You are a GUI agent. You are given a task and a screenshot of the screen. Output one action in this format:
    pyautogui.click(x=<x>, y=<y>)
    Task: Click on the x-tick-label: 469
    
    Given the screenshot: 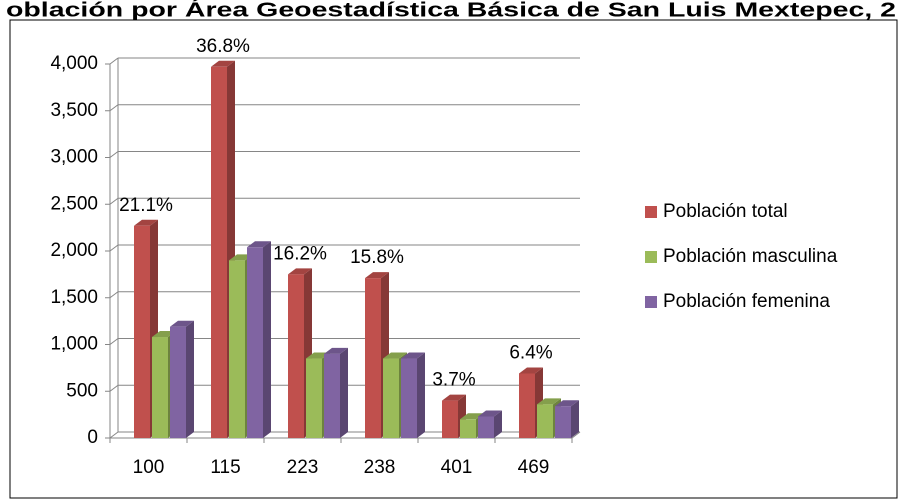 What is the action you would take?
    pyautogui.click(x=534, y=467)
    